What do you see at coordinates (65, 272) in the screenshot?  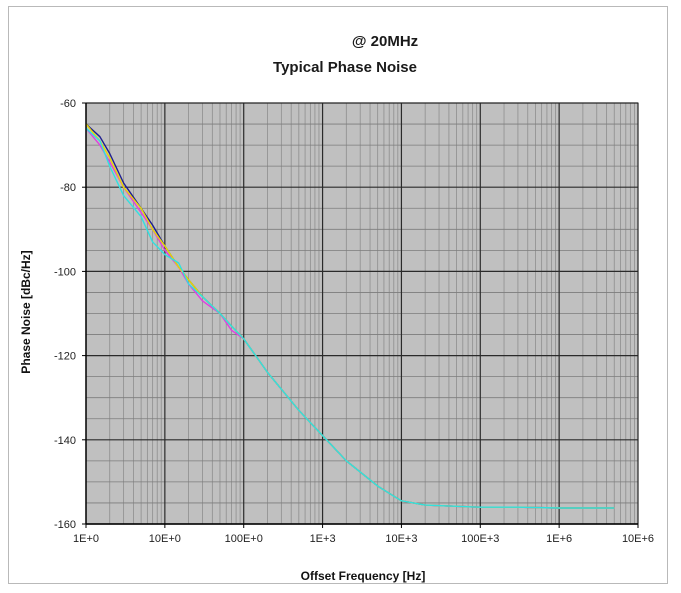 I see `y-tick-label: -100` at bounding box center [65, 272].